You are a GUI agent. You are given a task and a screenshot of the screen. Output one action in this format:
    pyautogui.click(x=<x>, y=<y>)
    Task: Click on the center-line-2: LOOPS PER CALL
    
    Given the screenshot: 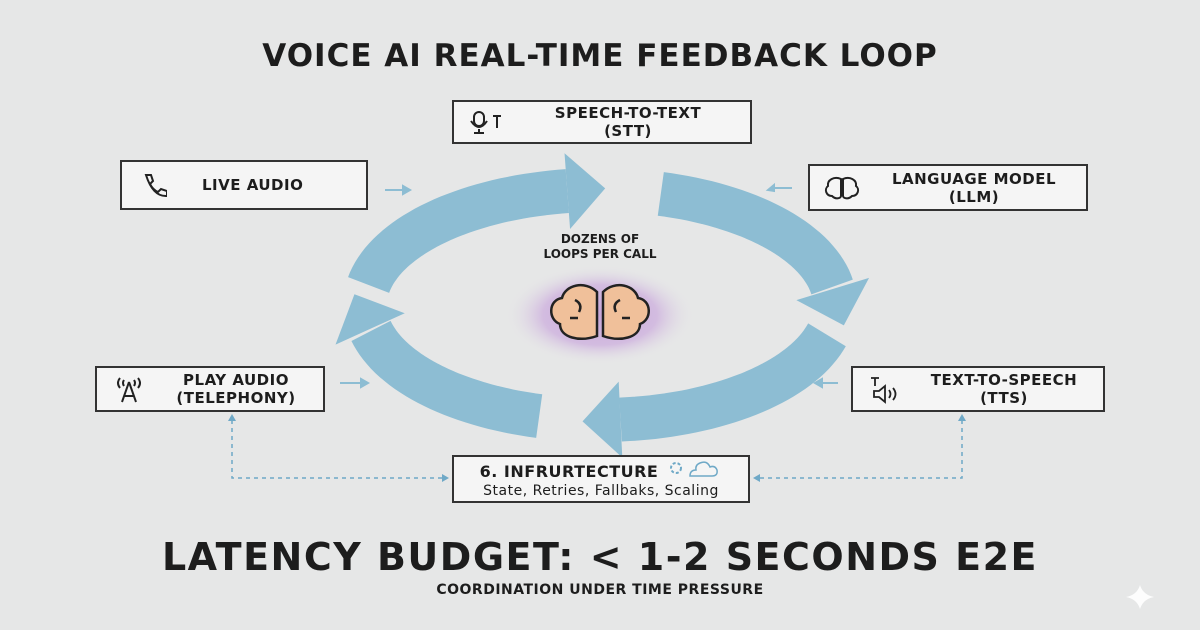 What is the action you would take?
    pyautogui.click(x=600, y=254)
    